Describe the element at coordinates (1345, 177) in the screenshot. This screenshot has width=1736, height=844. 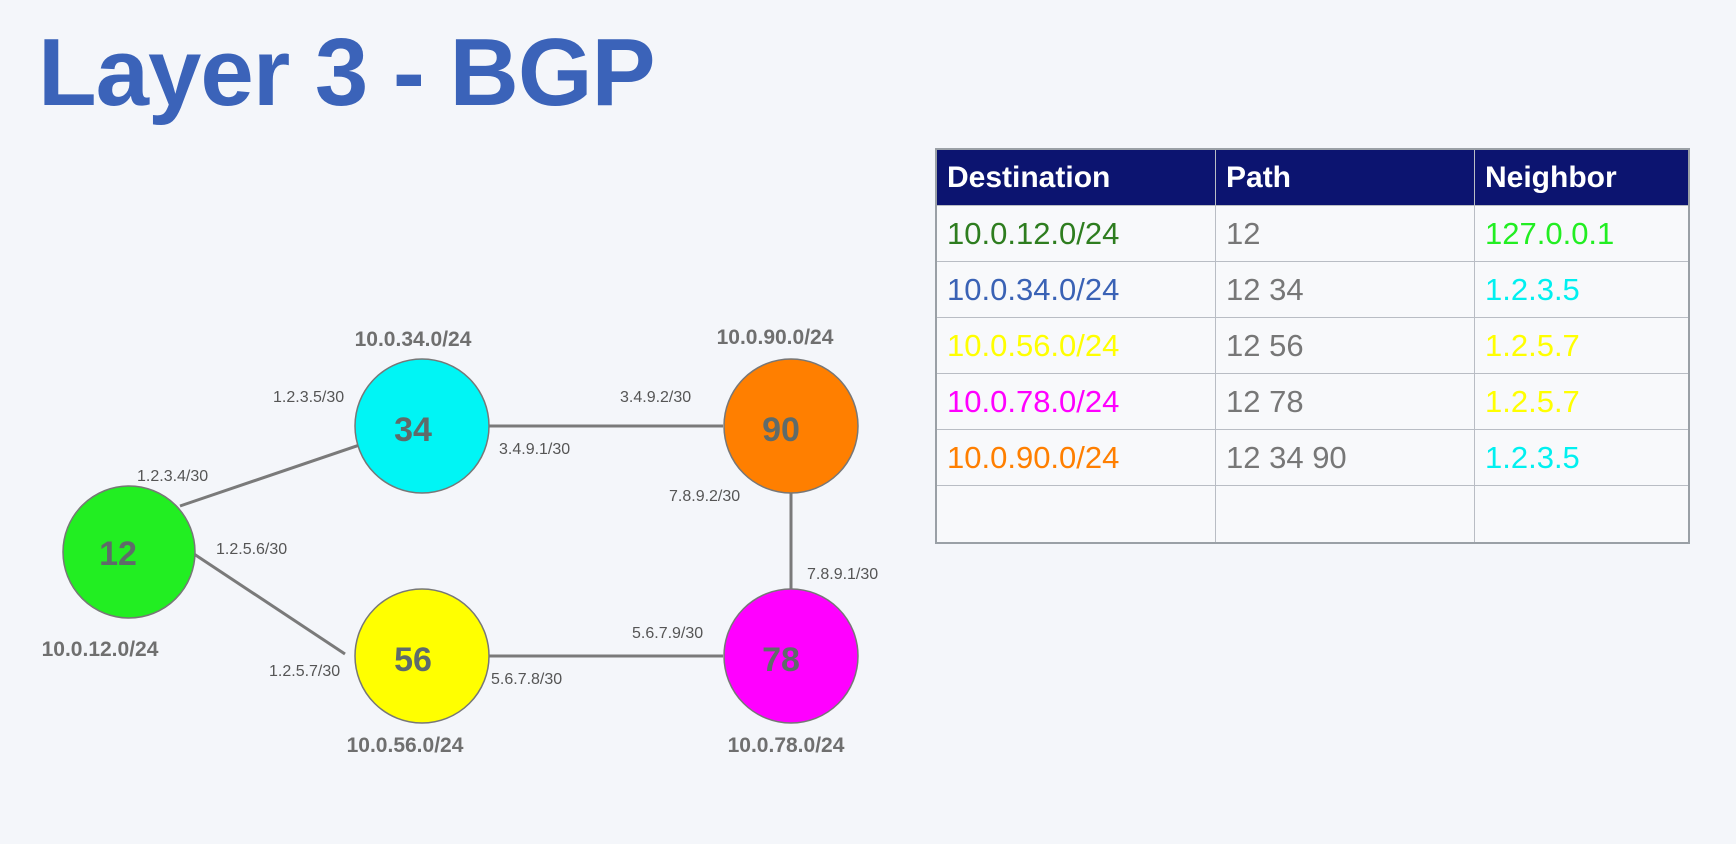
I see `header-path: Path` at that location.